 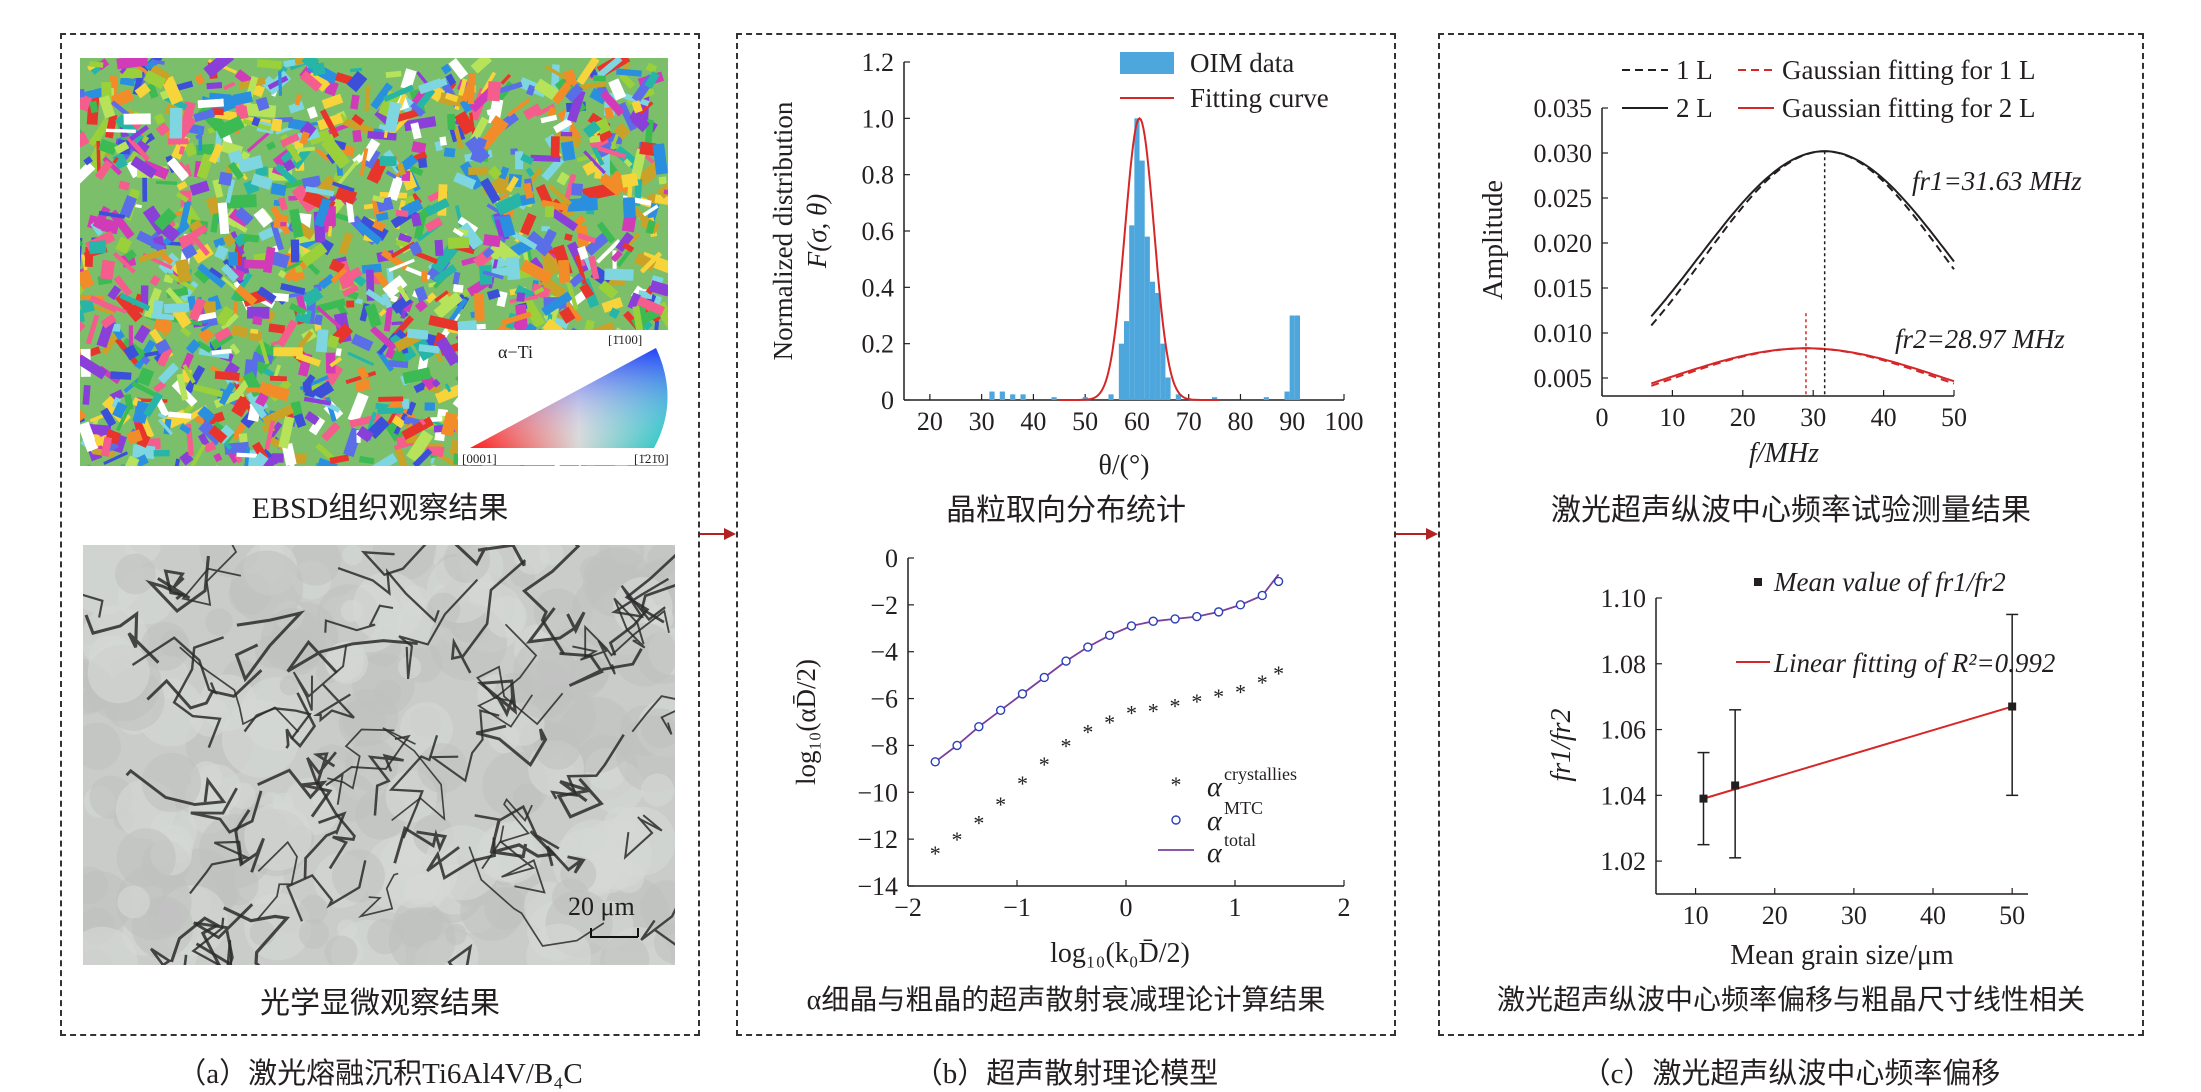 I want to click on legend-fit-label: Linear fitting of R²=0.992, so click(x=1914, y=663).